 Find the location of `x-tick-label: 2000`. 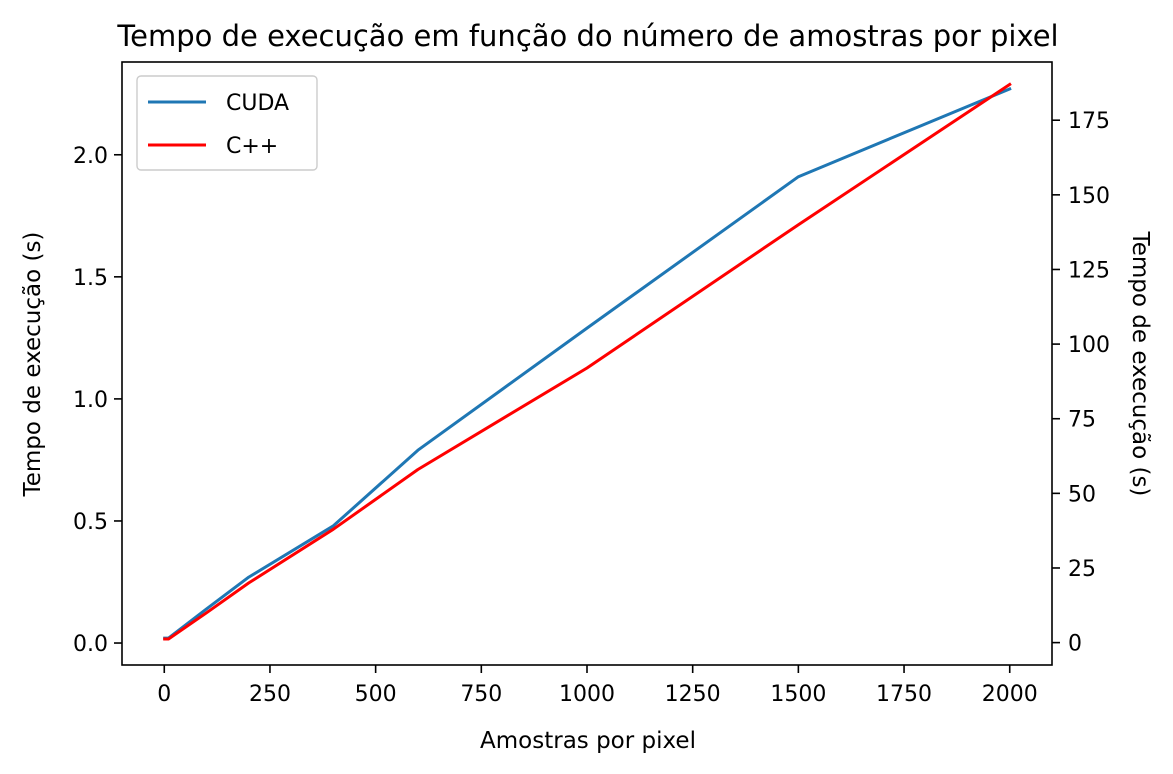

x-tick-label: 2000 is located at coordinates (1010, 694).